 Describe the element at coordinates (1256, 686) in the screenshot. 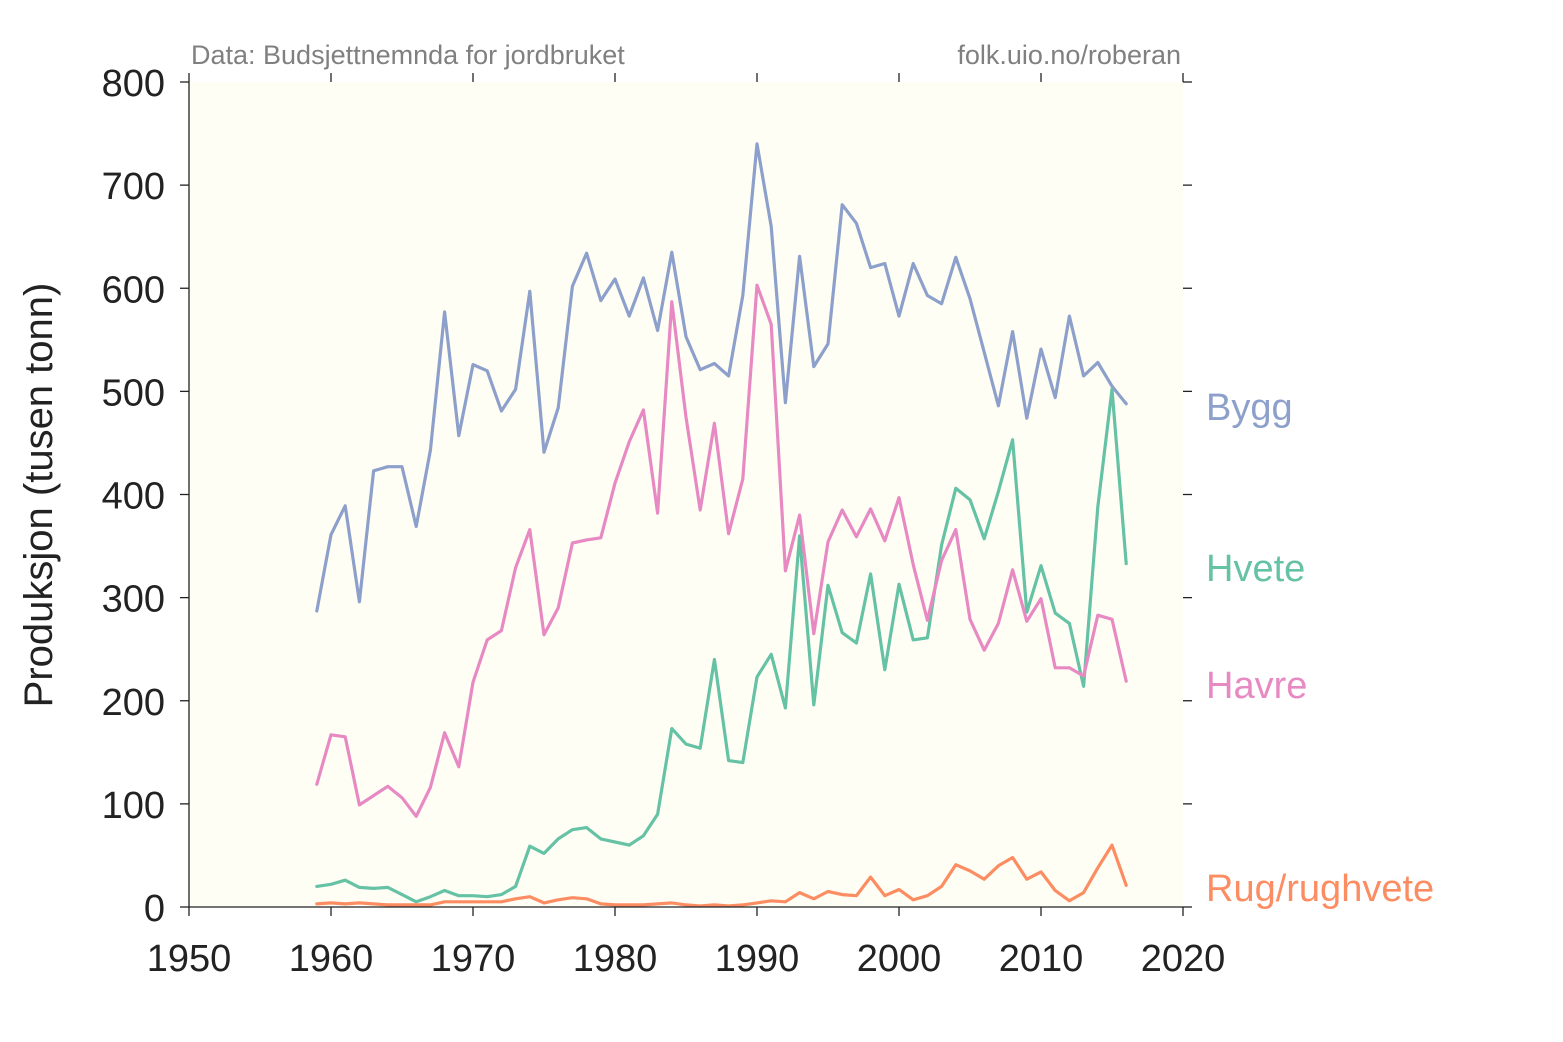

I see `series-label-2: Havre` at that location.